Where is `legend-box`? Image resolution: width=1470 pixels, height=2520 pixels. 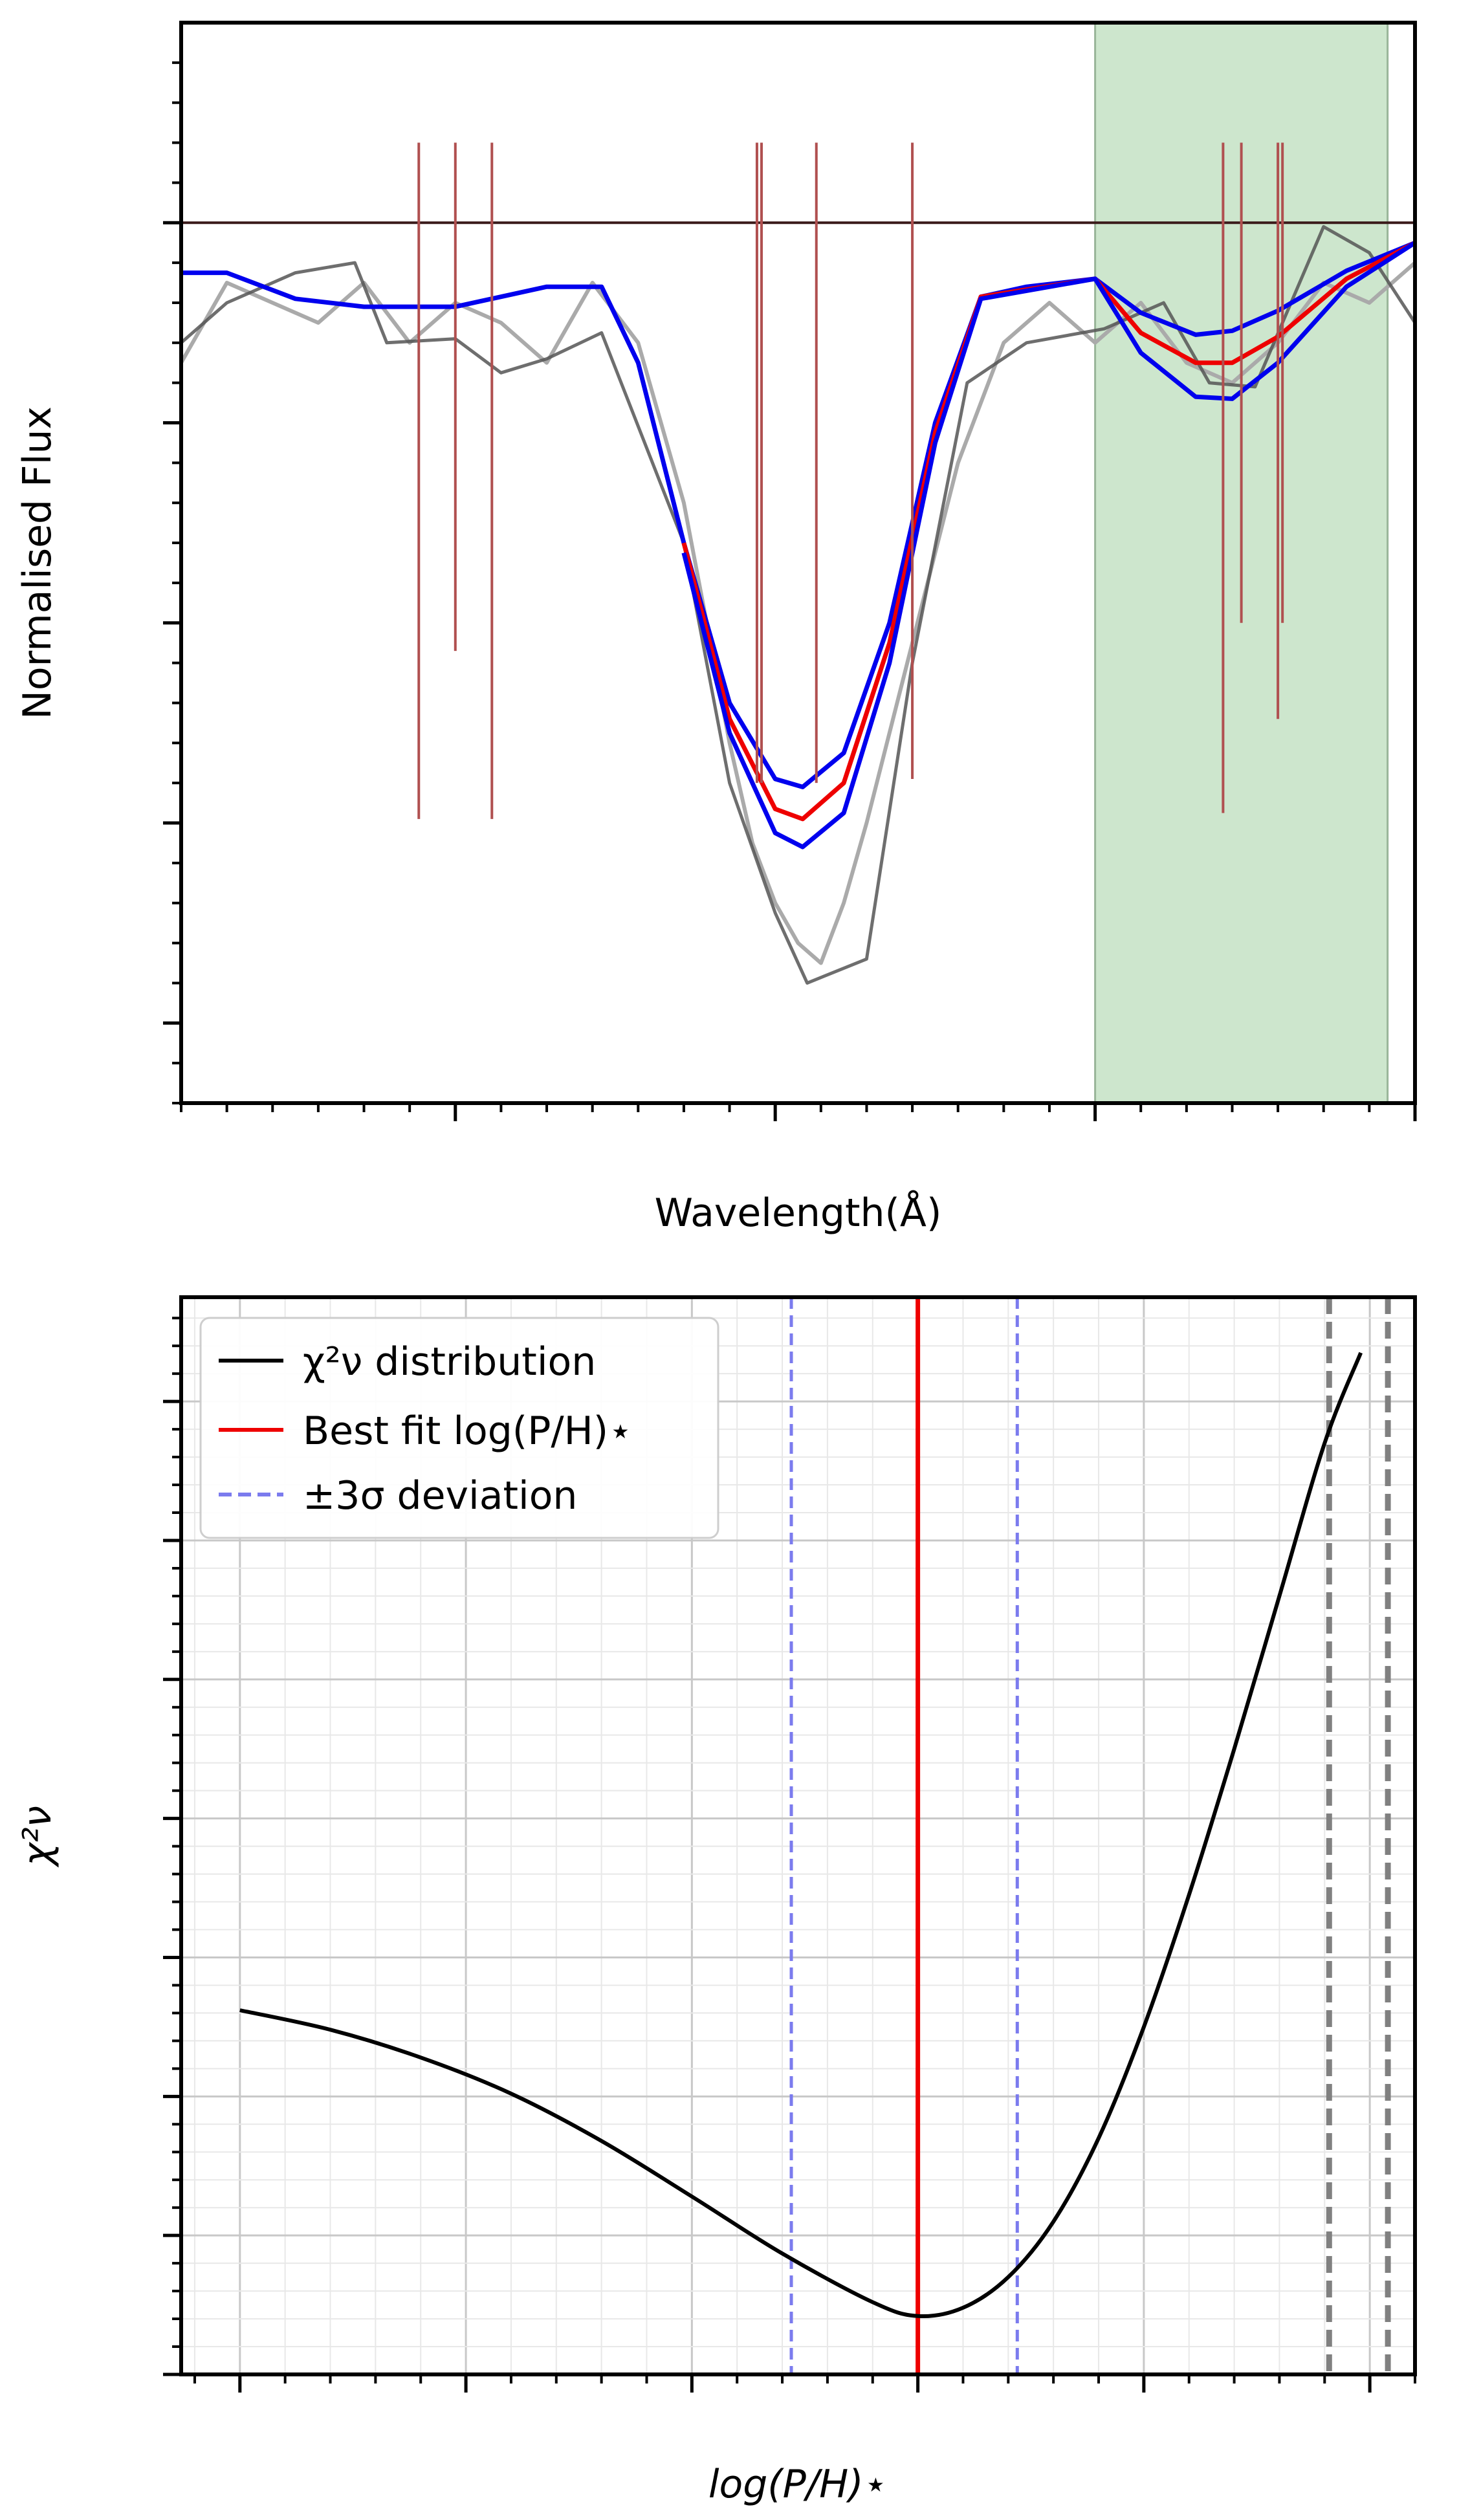 legend-box is located at coordinates (459, 1428).